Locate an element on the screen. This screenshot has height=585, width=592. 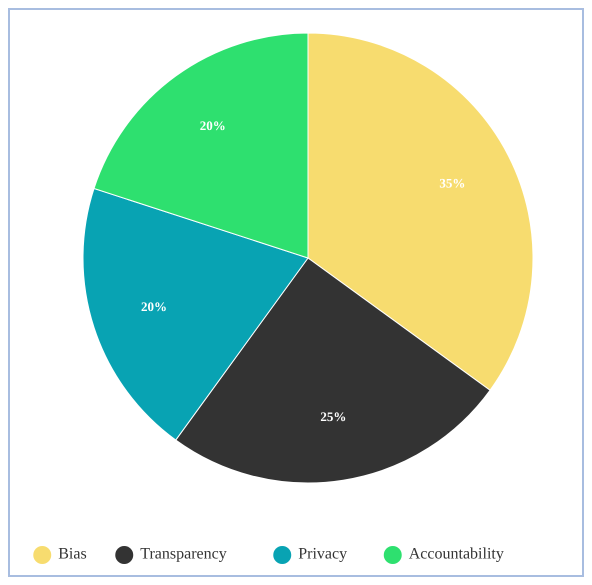
data-label: 25% is located at coordinates (333, 416).